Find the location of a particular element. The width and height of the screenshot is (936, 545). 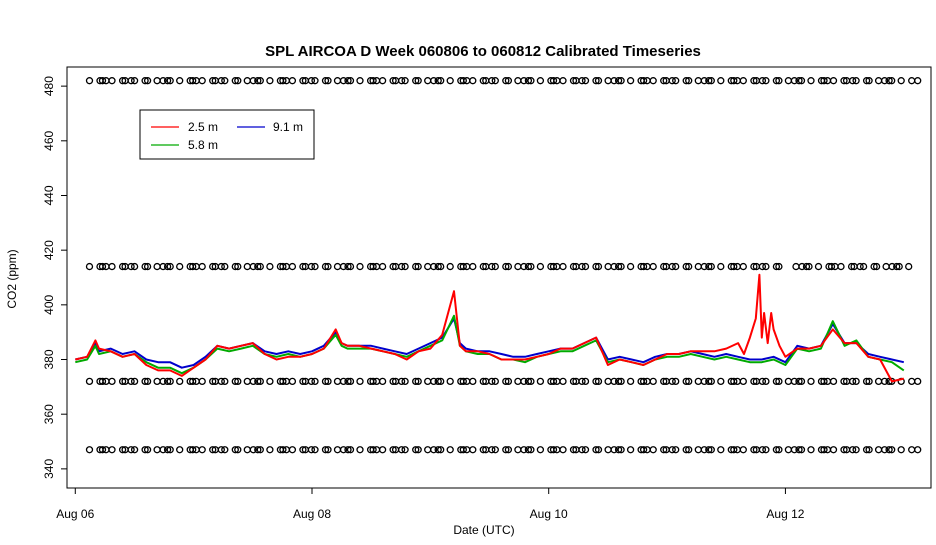

y-tick-label: 380 is located at coordinates (49, 359).